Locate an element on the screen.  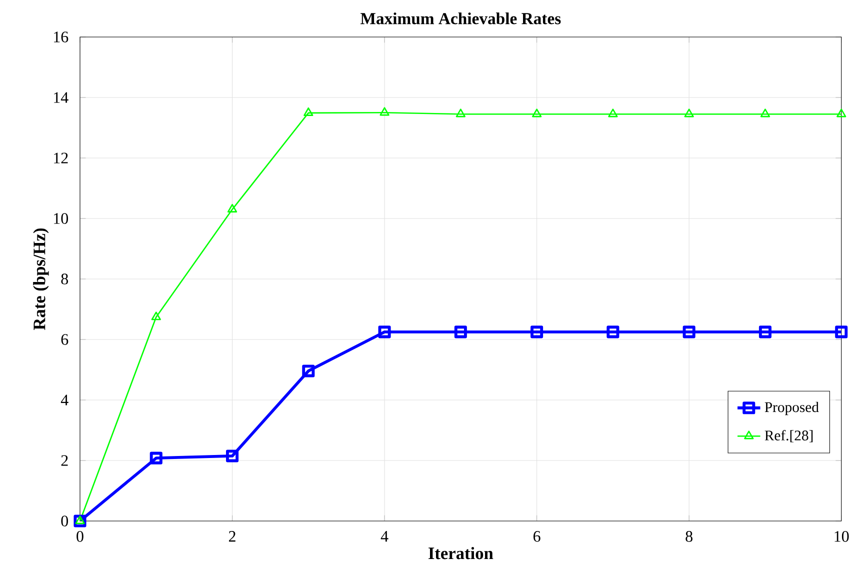
y-tick-label: 14 is located at coordinates (61, 97).